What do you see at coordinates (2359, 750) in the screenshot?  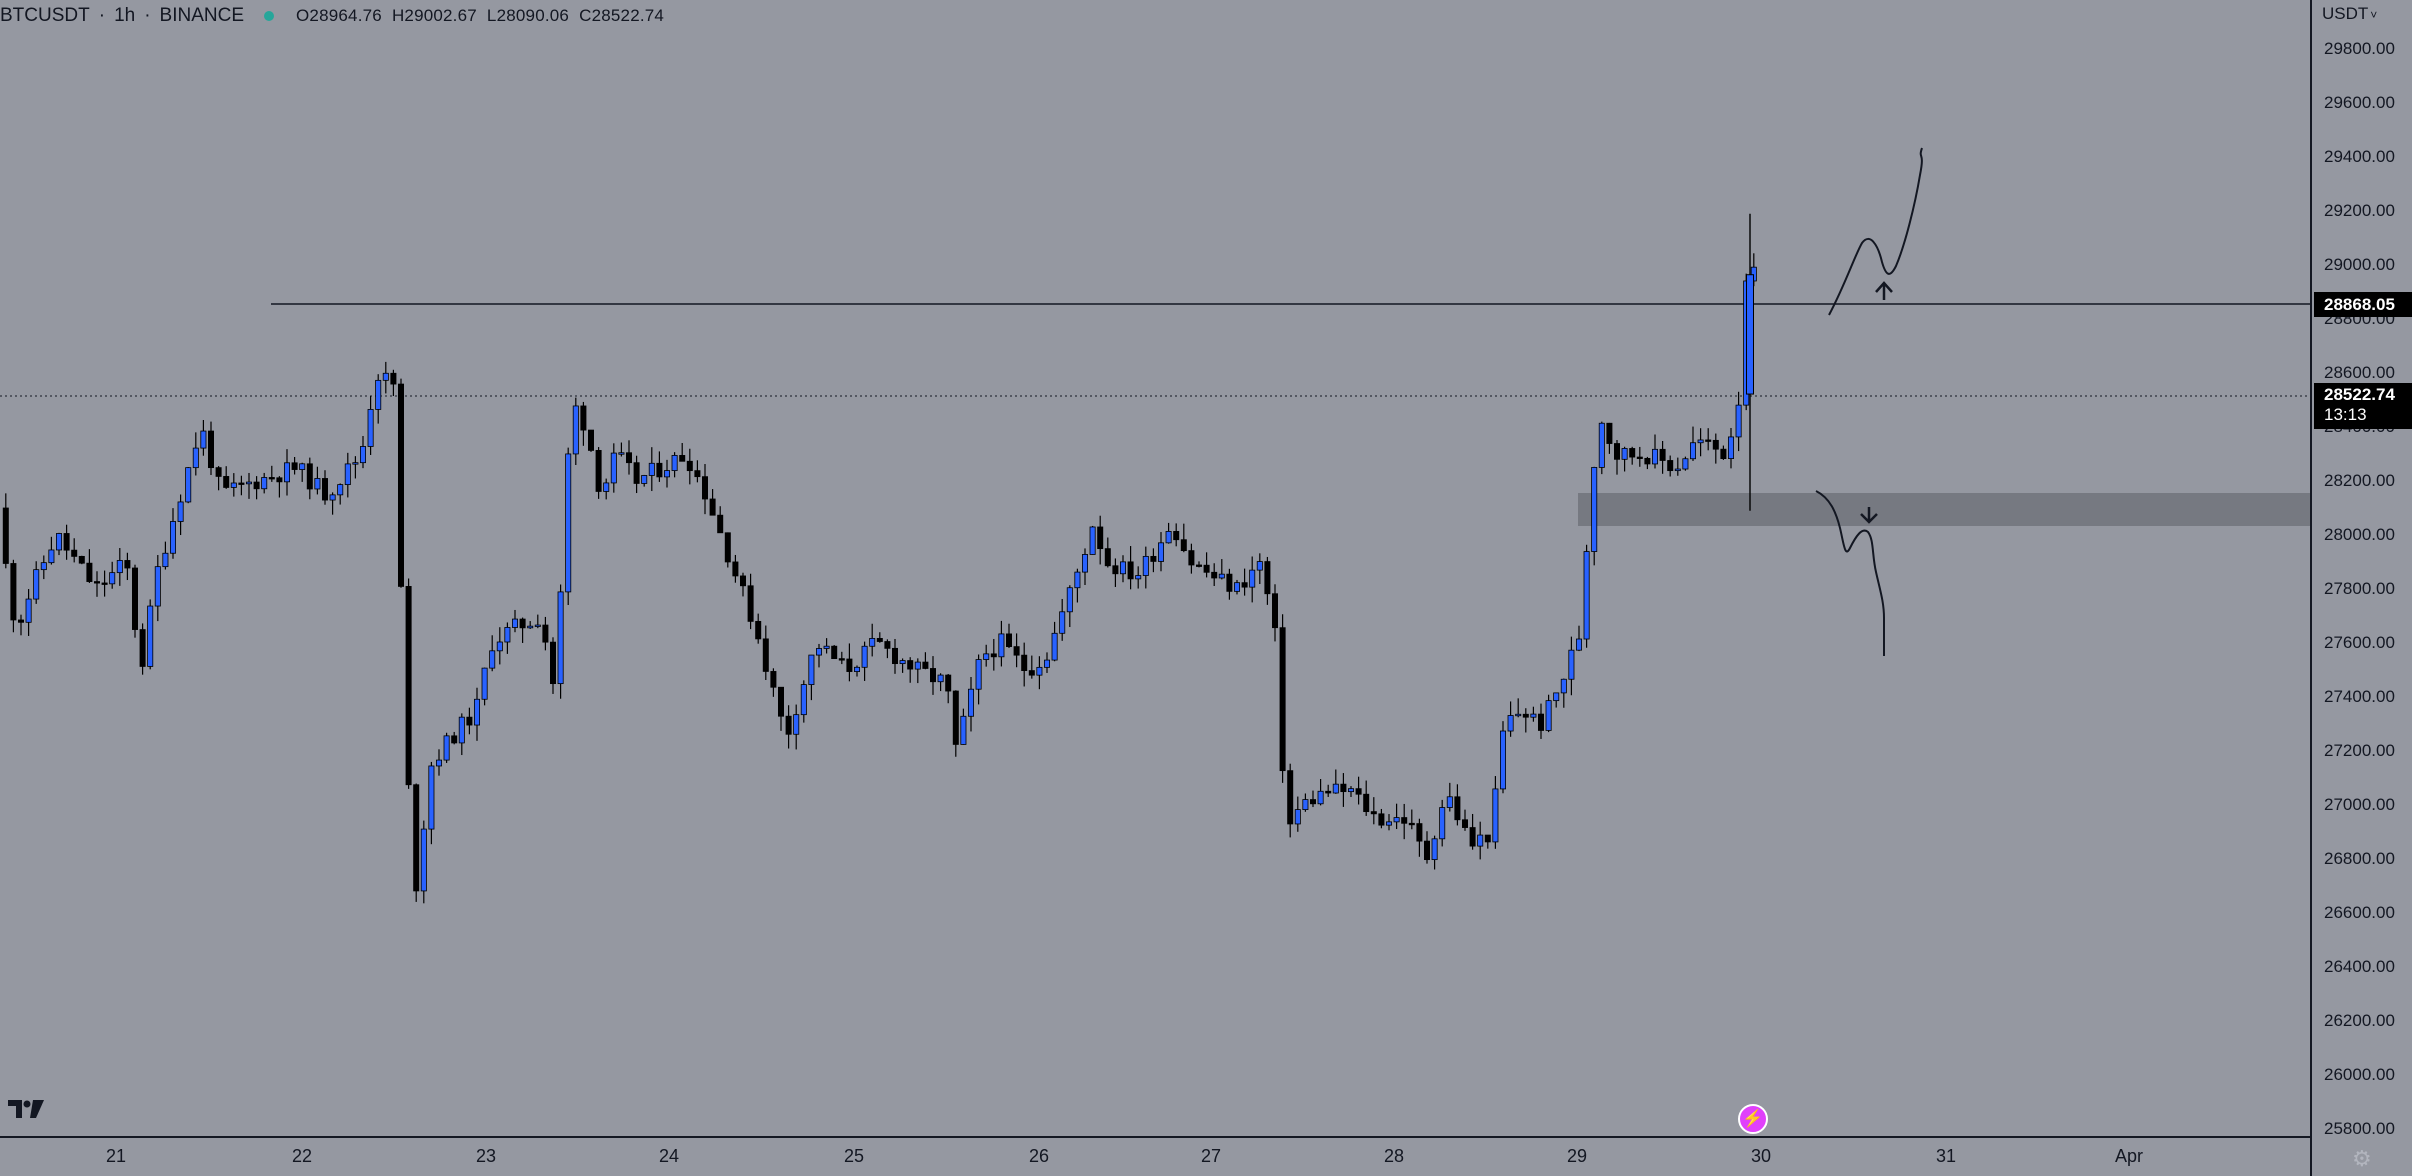 I see `price-tick-label: 27200.00` at bounding box center [2359, 750].